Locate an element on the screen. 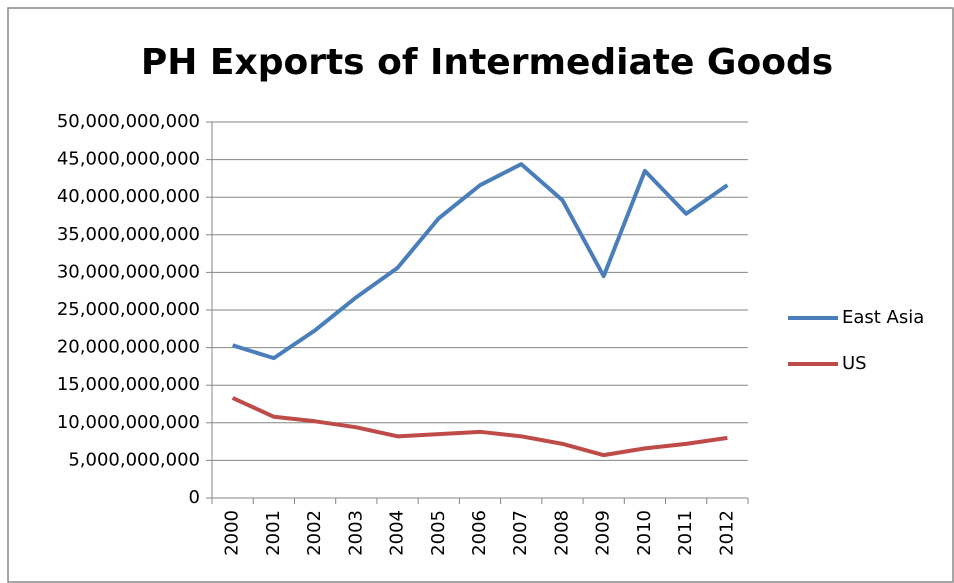 The height and width of the screenshot is (583, 954). legend-label: East Asia is located at coordinates (883, 317).